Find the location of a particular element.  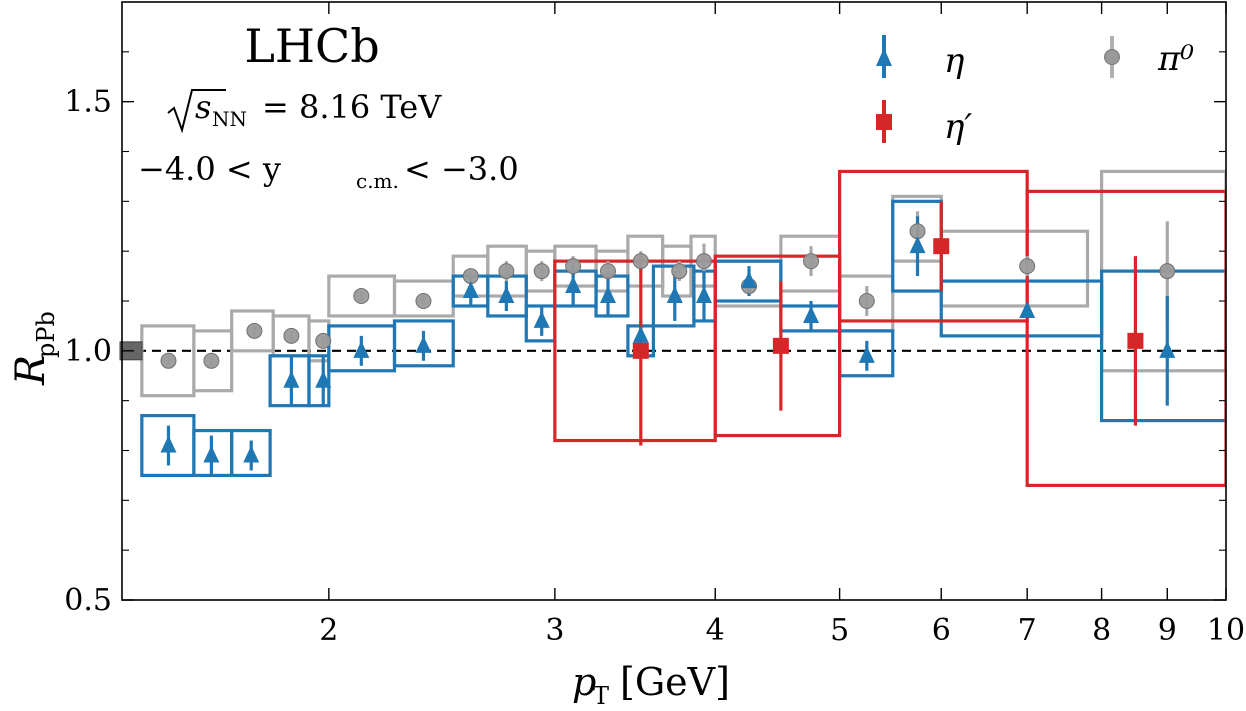

series-1-point-15-marker is located at coordinates (749, 280).